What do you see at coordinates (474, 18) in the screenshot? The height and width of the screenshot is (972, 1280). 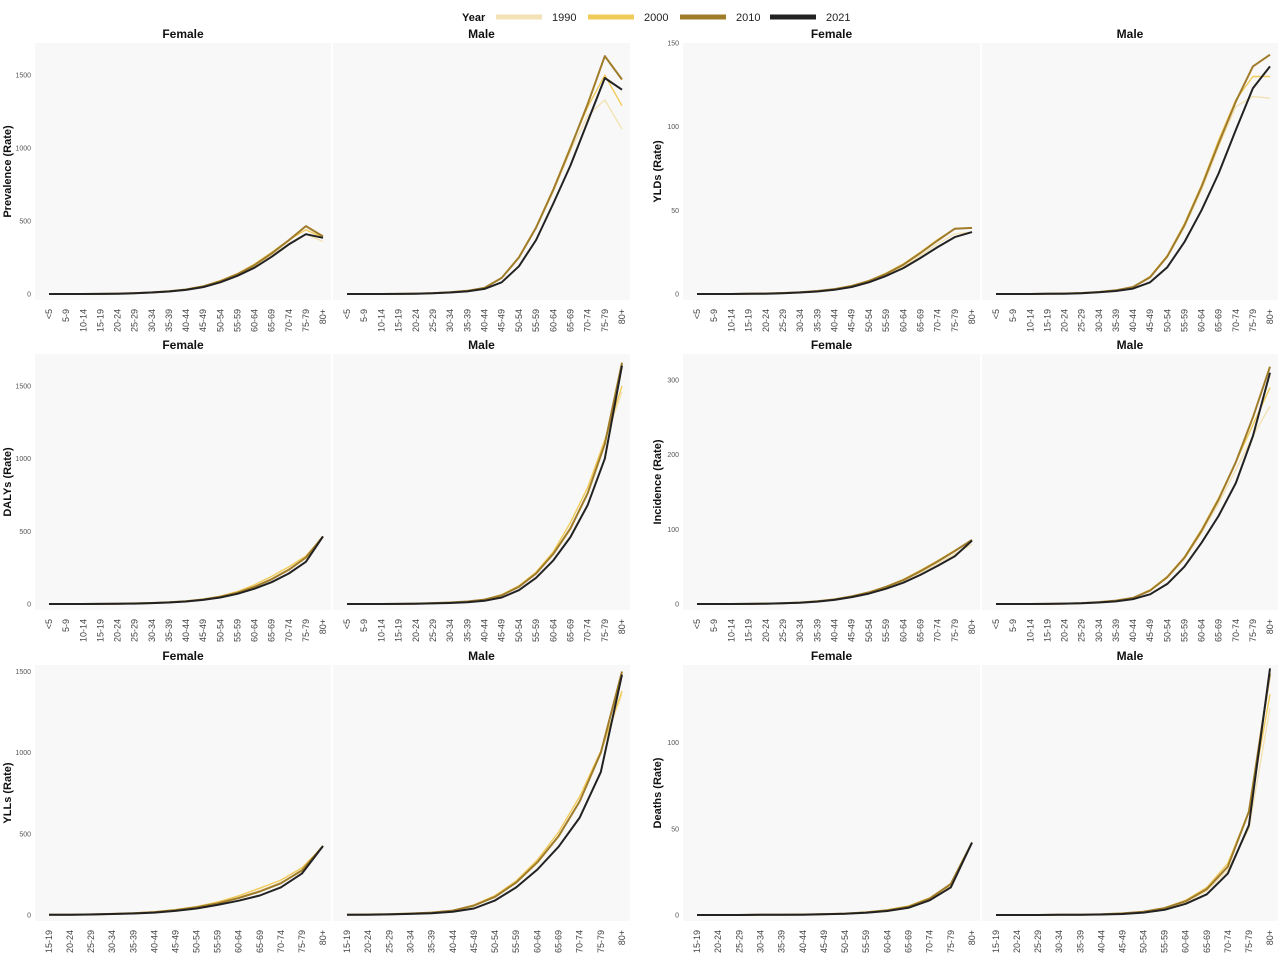 I see `legend-title: Year` at bounding box center [474, 18].